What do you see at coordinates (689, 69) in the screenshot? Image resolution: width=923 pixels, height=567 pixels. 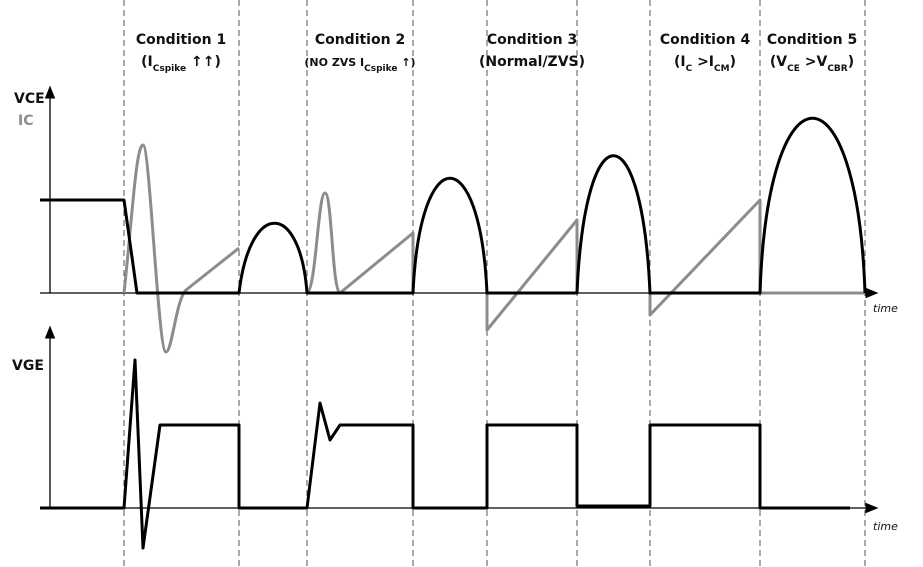 I see `subscript: C` at bounding box center [689, 69].